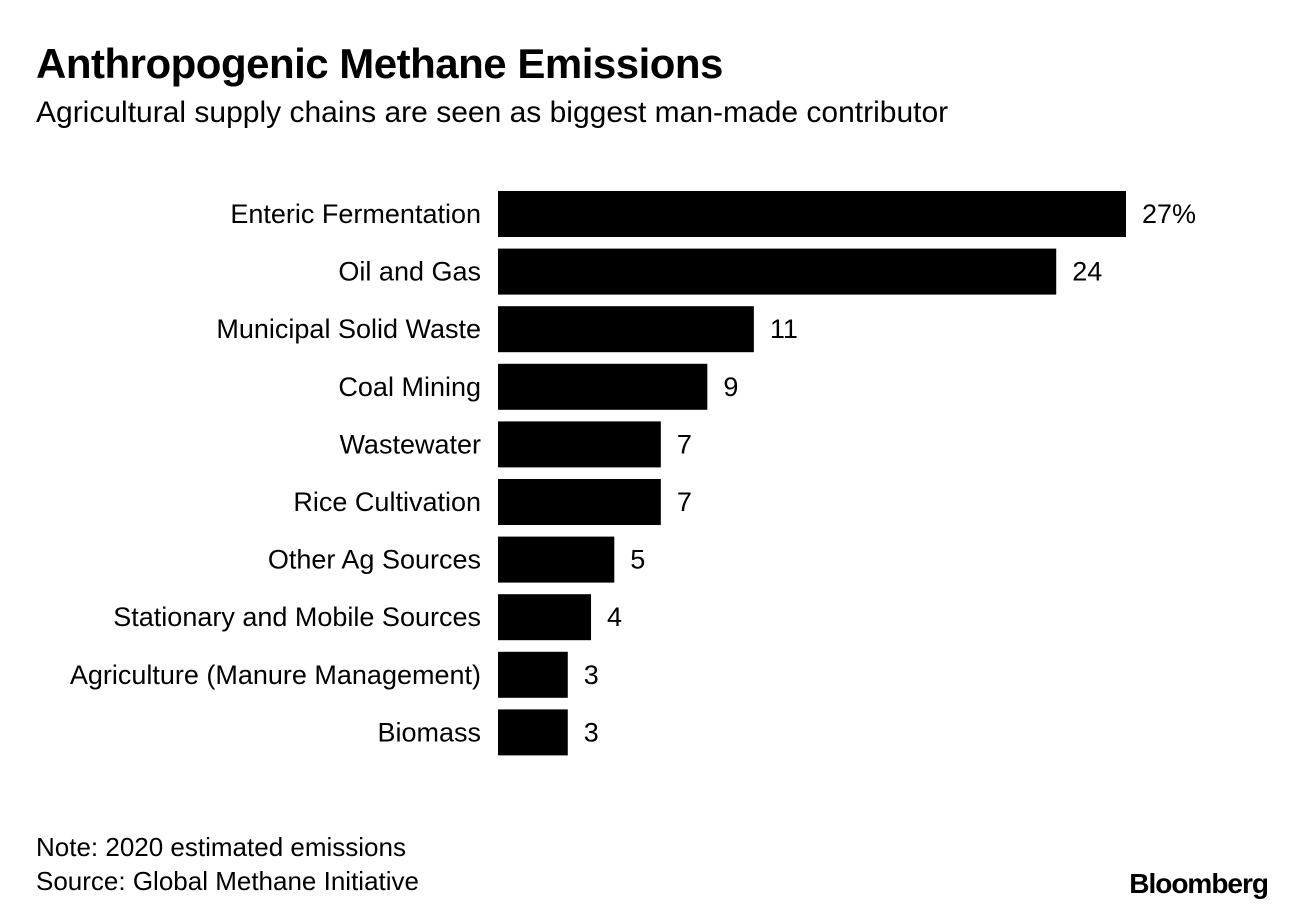 This screenshot has height=914, width=1296. What do you see at coordinates (410, 444) in the screenshot?
I see `category-label: Wastewater` at bounding box center [410, 444].